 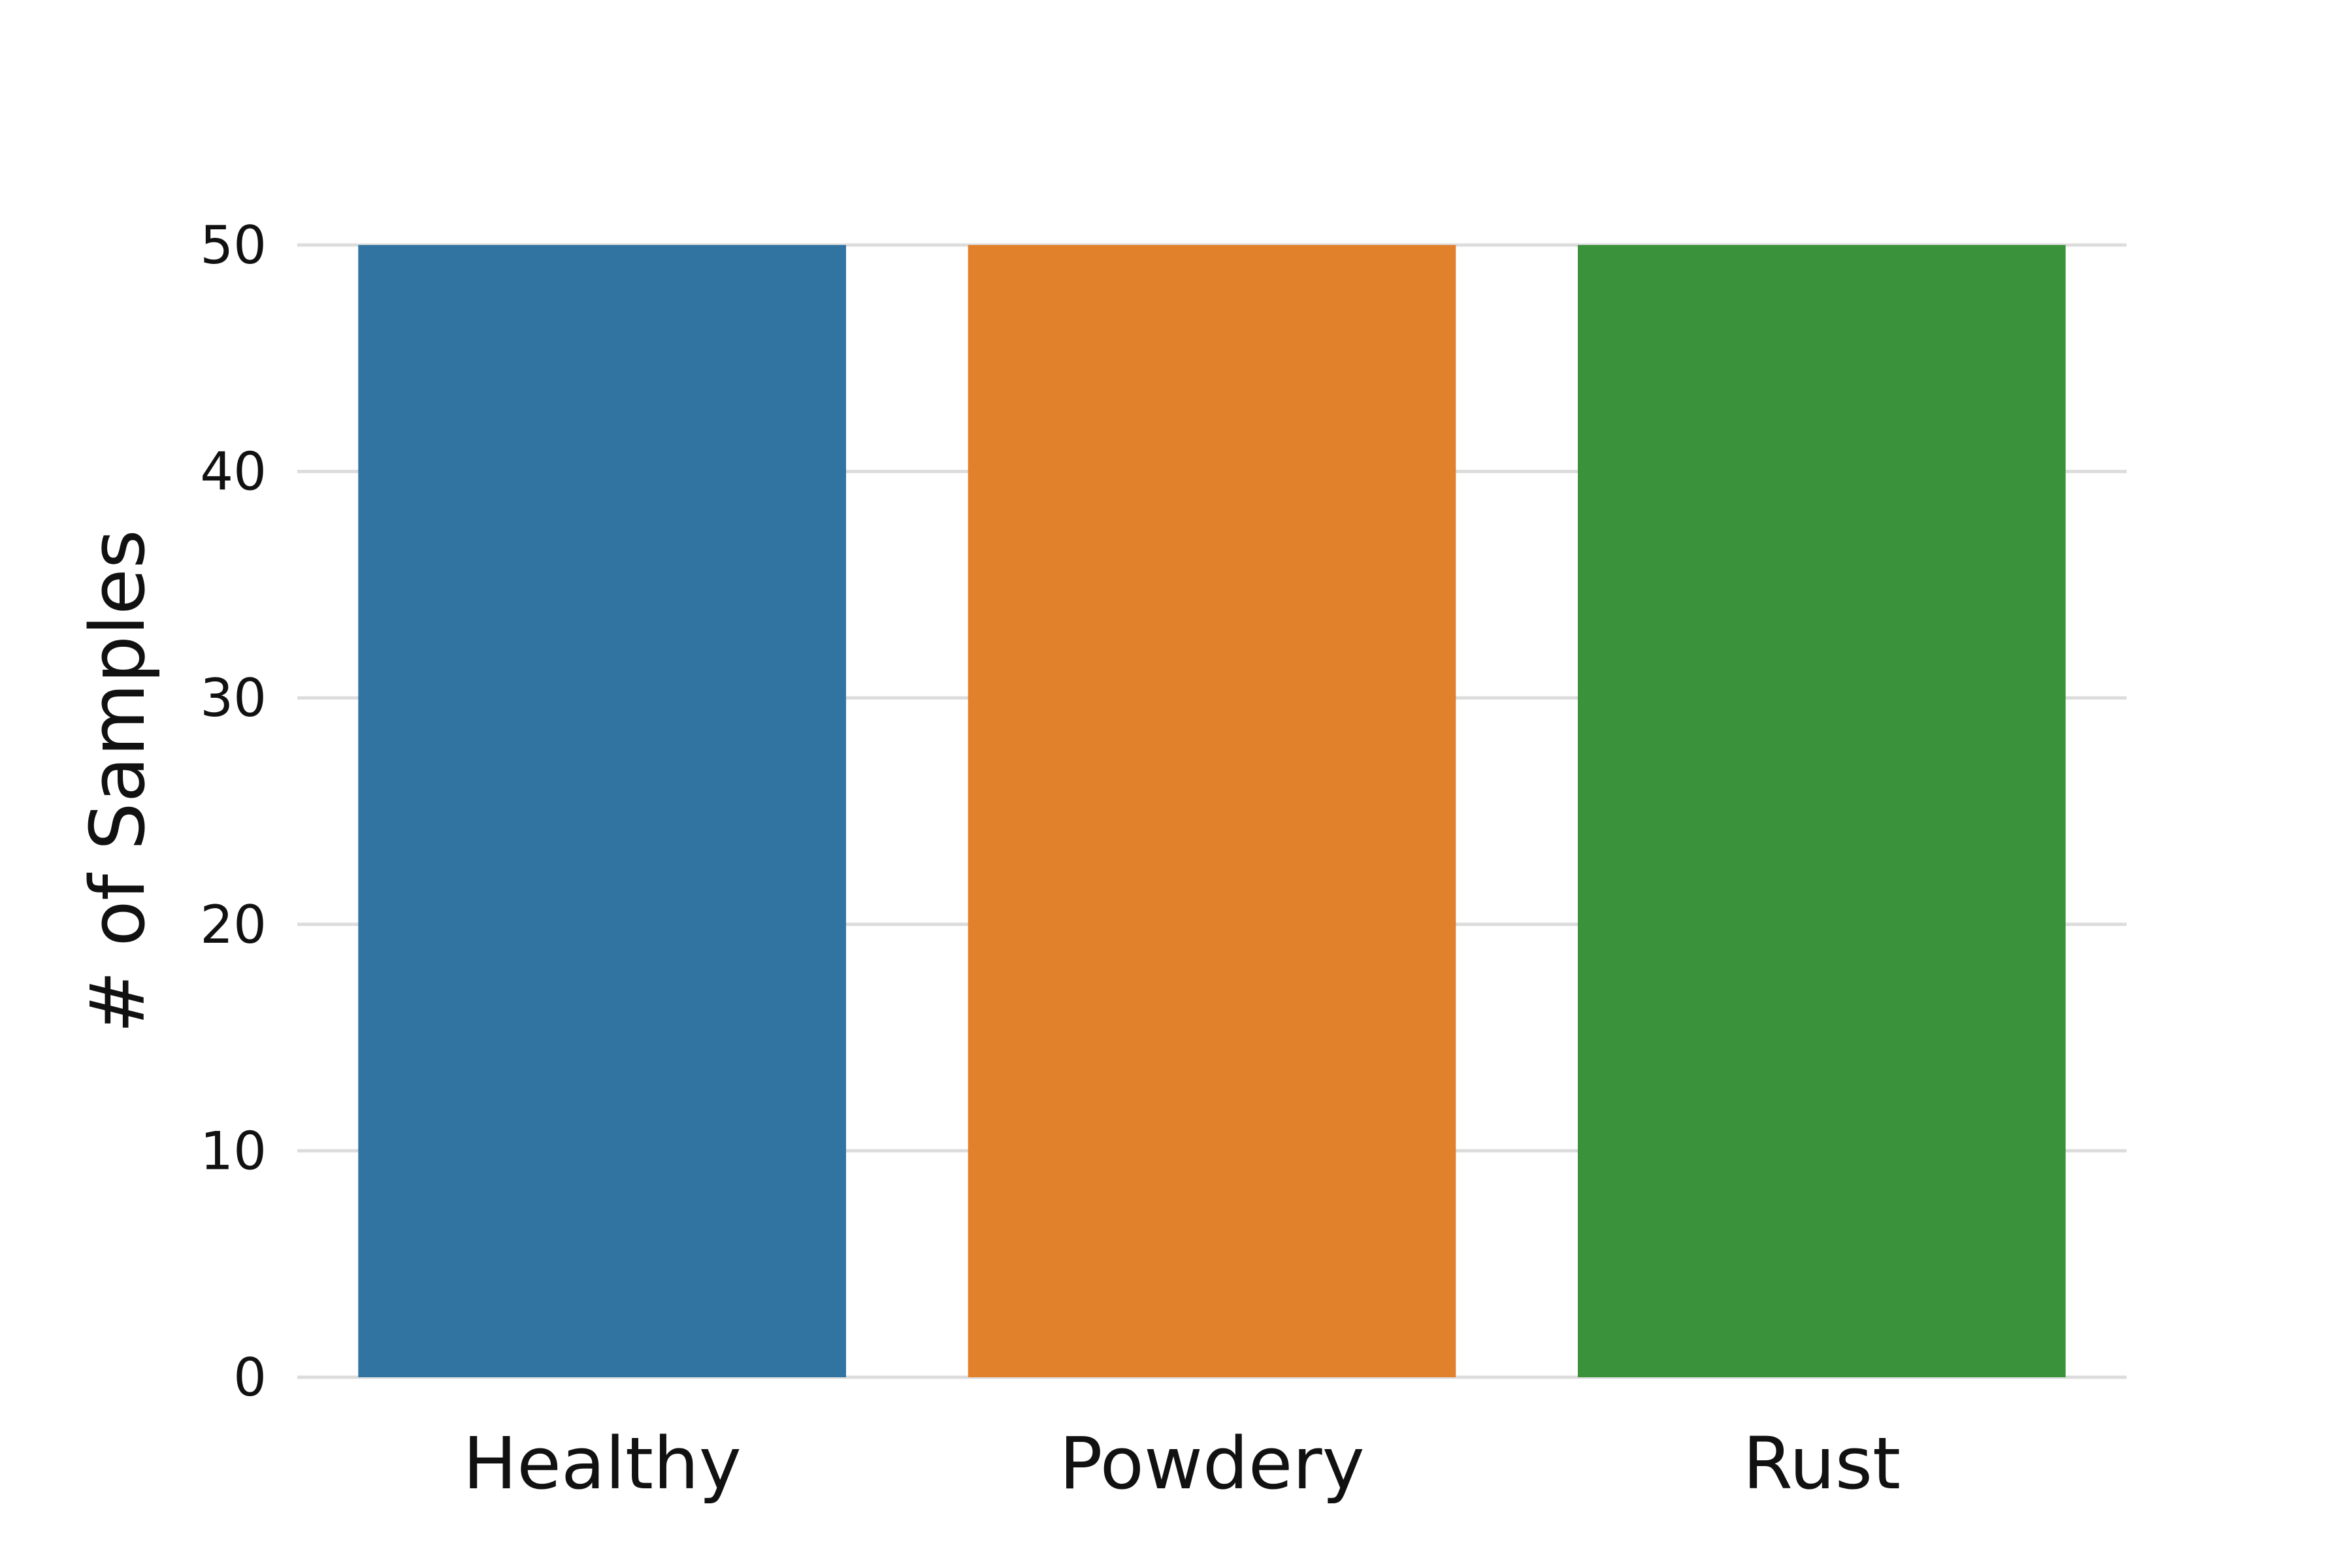 What do you see at coordinates (233, 811) in the screenshot?
I see `y-tick-labels: 0 10 20 30 40 50` at bounding box center [233, 811].